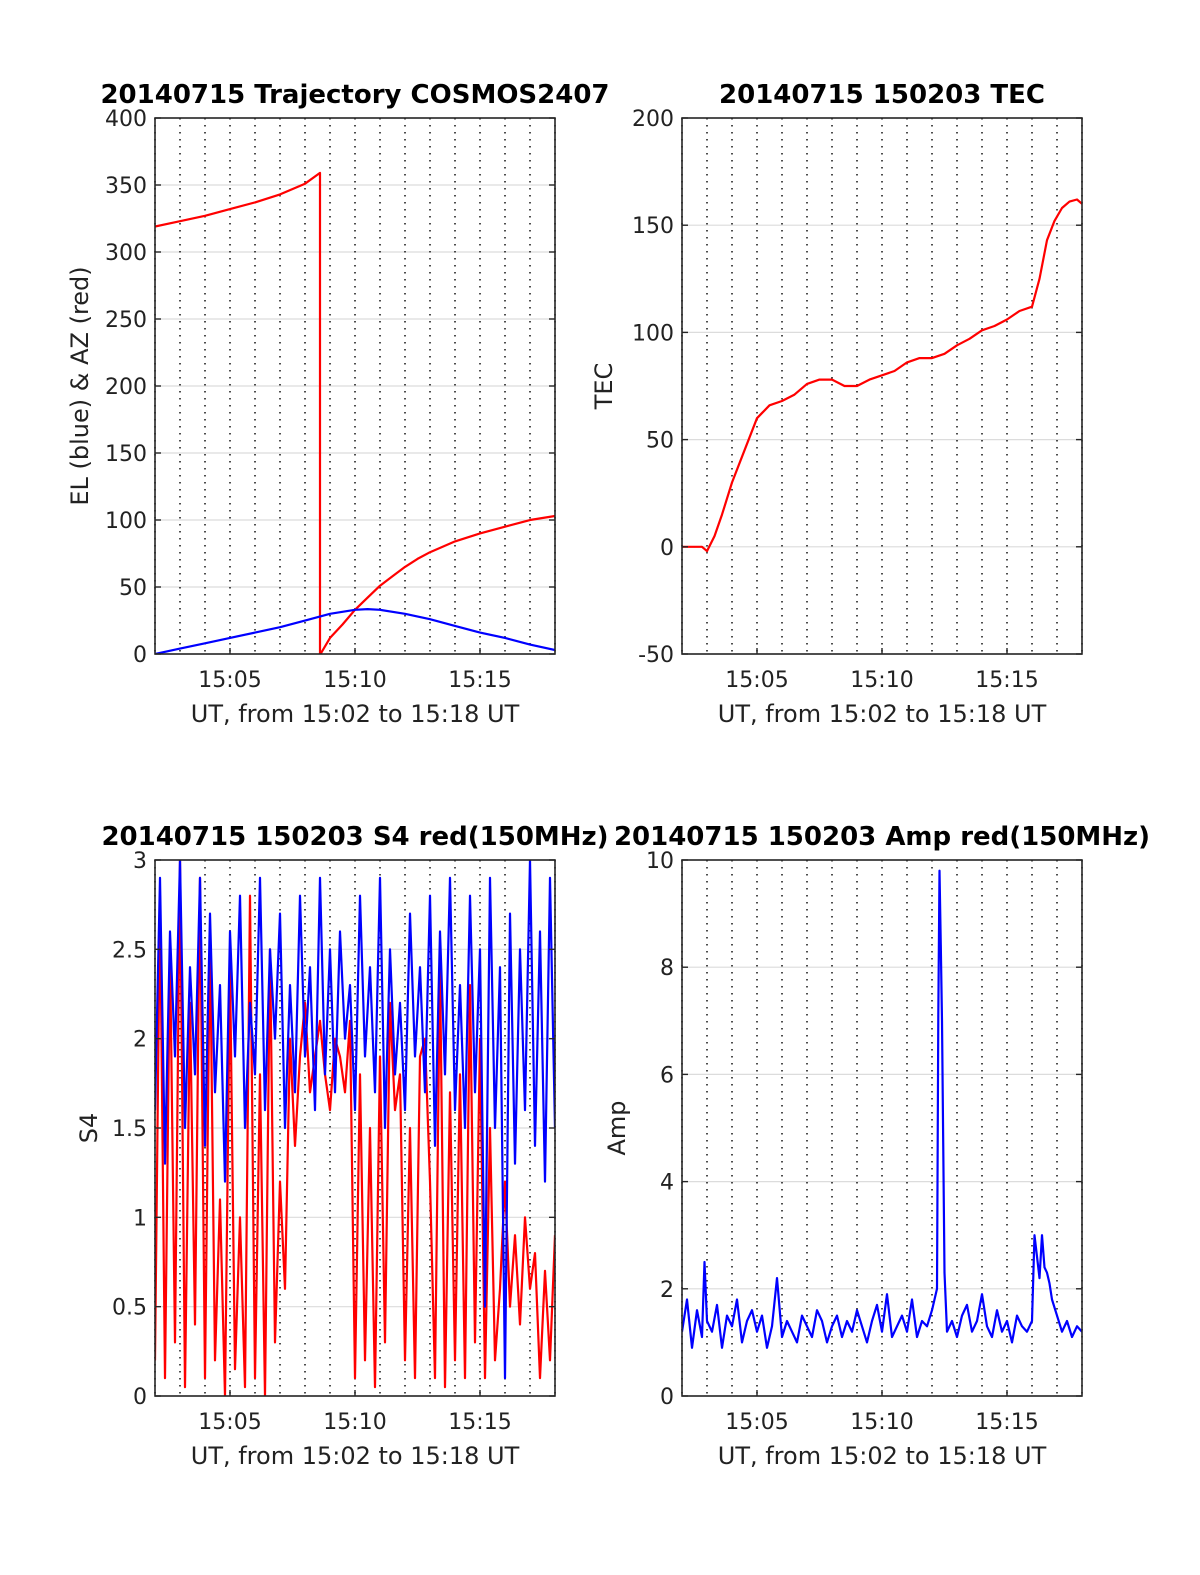 This screenshot has width=1200, height=1575. What do you see at coordinates (89, 1128) in the screenshot?
I see `y-axis-label: S4` at bounding box center [89, 1128].